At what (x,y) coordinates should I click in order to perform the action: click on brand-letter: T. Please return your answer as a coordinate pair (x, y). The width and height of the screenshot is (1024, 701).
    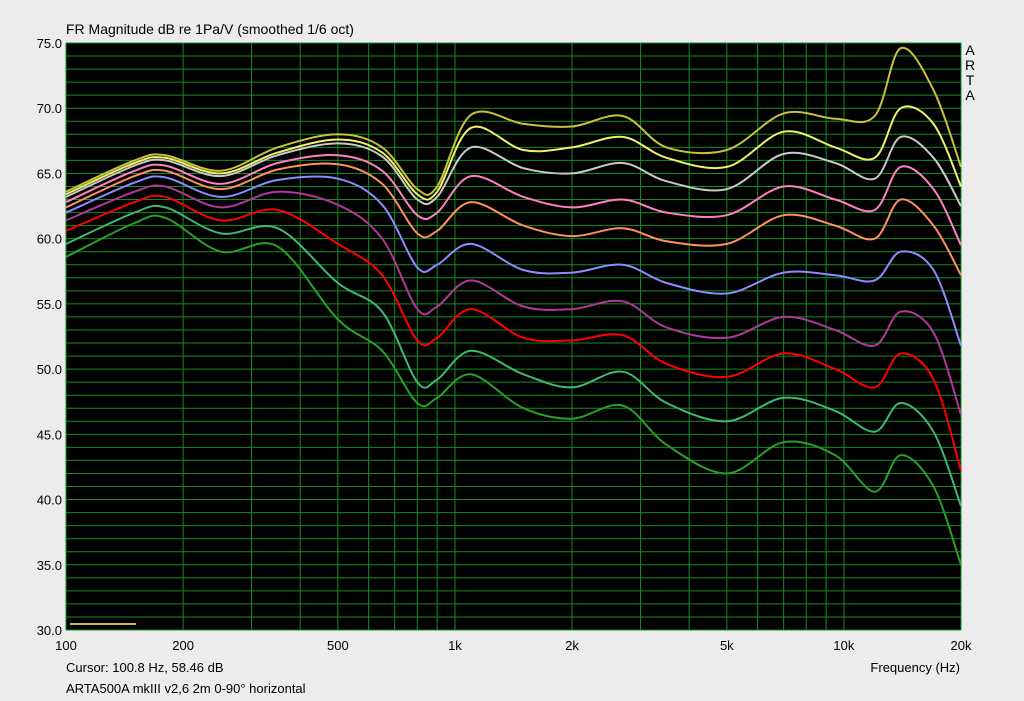
    Looking at the image, I should click on (970, 80).